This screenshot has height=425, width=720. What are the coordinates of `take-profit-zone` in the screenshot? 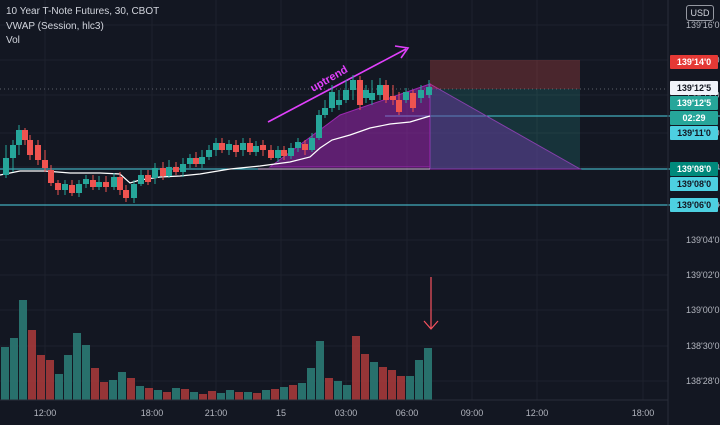 It's located at (505, 129).